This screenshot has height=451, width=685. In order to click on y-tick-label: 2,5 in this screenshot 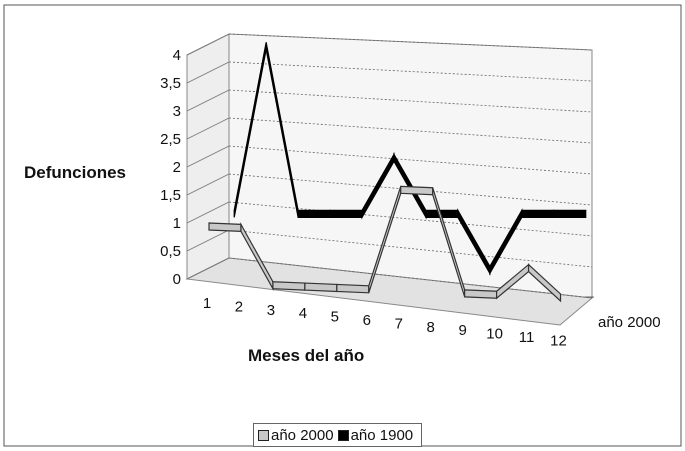, I will do `click(170, 139)`.